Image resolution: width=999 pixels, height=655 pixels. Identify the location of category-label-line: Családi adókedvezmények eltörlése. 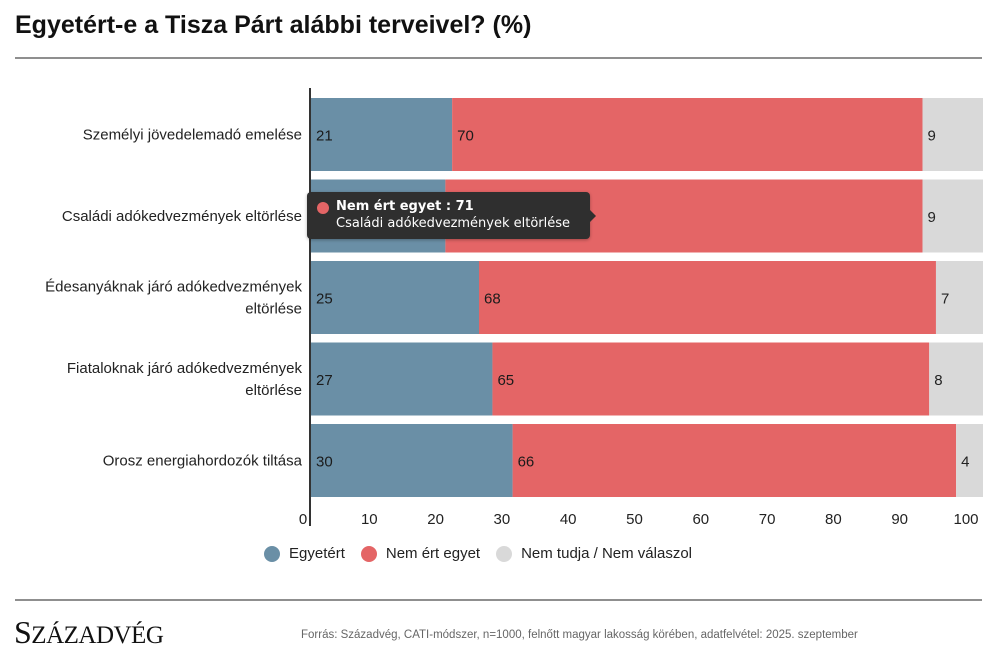
(182, 216).